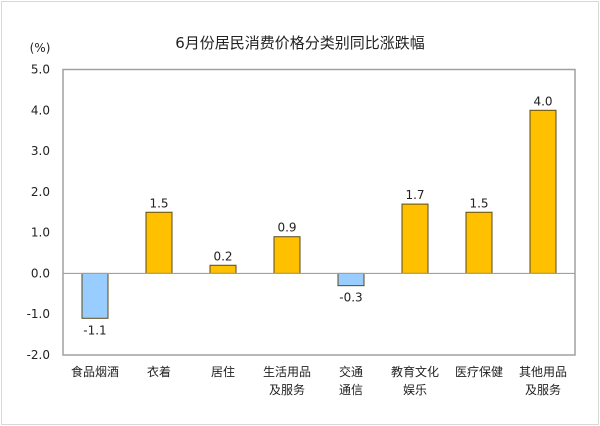 This screenshot has width=600, height=426. What do you see at coordinates (40, 192) in the screenshot?
I see `y-tick-label: 2.0` at bounding box center [40, 192].